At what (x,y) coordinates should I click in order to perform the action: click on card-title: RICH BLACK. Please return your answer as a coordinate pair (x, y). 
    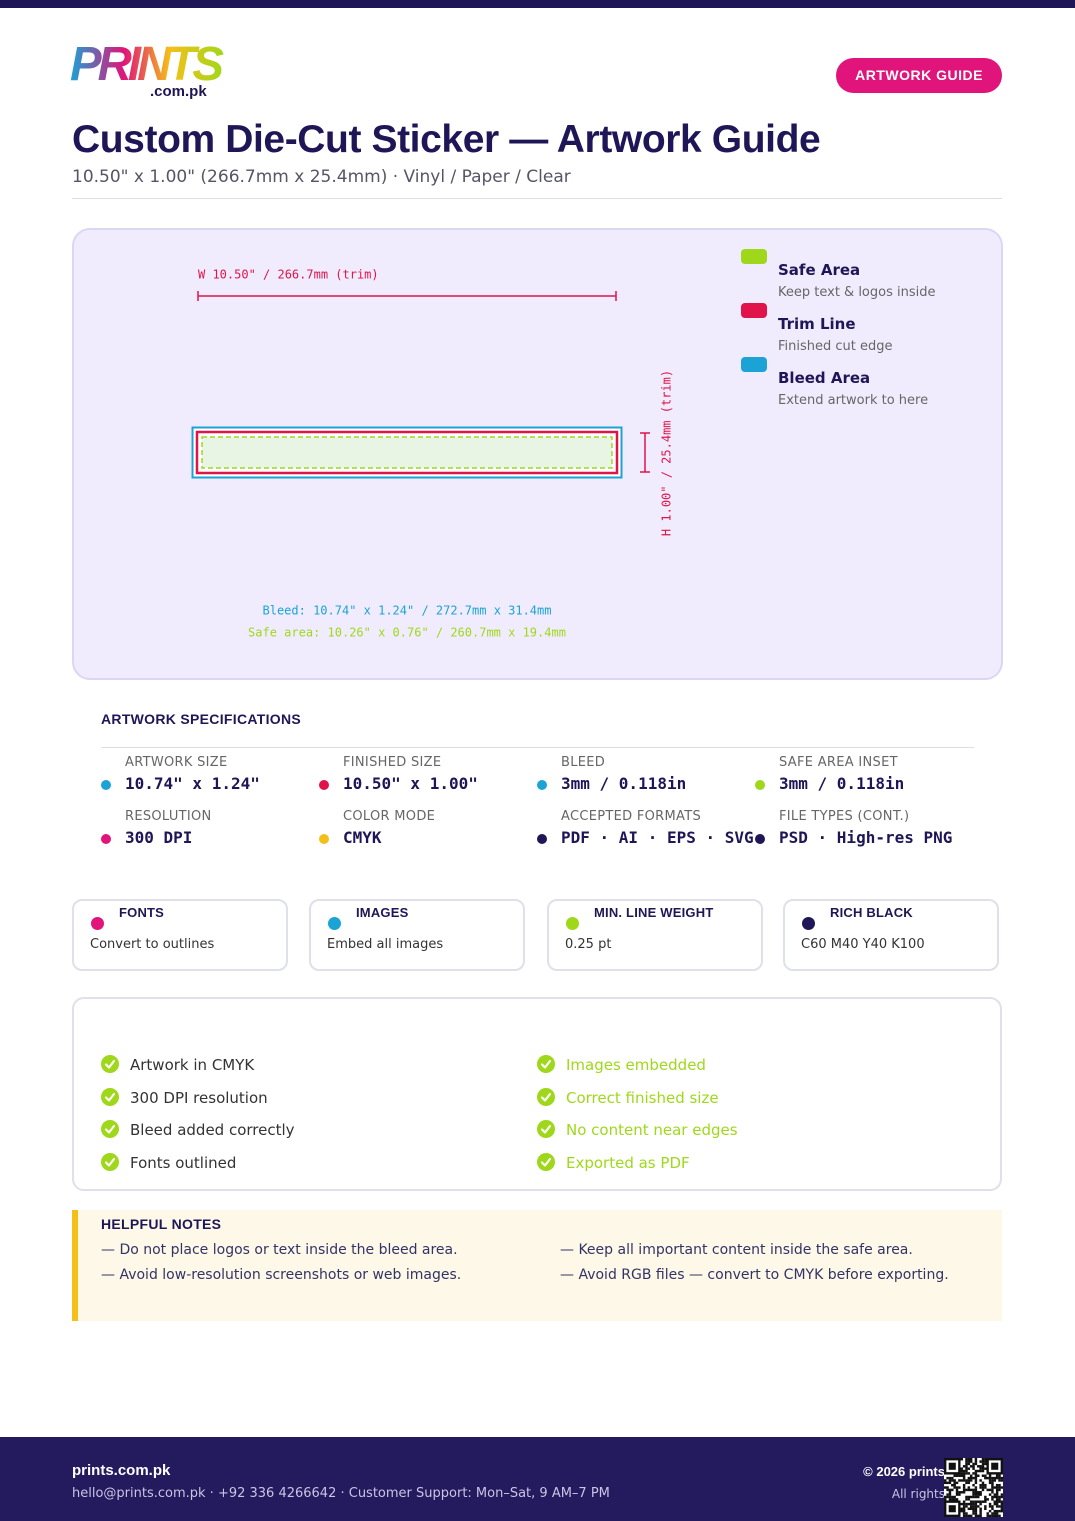
    Looking at the image, I should click on (871, 912).